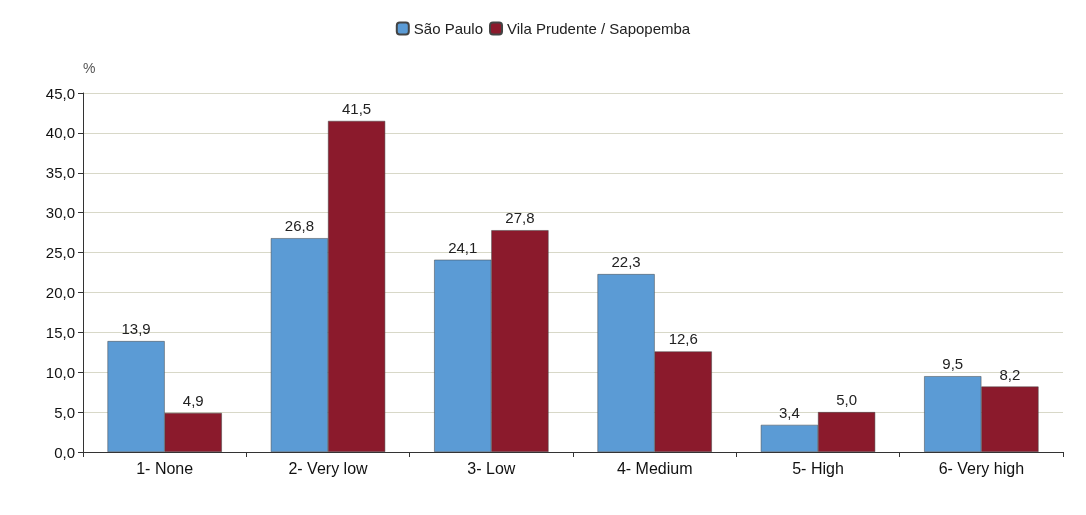 The width and height of the screenshot is (1086, 515). What do you see at coordinates (789, 412) in the screenshot?
I see `data-label: 3,4` at bounding box center [789, 412].